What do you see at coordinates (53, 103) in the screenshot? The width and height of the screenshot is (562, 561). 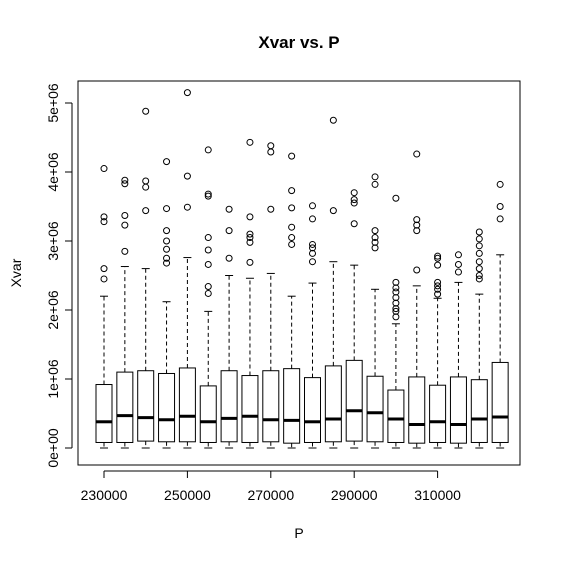 I see `y-tick-label: 5e+06` at bounding box center [53, 103].